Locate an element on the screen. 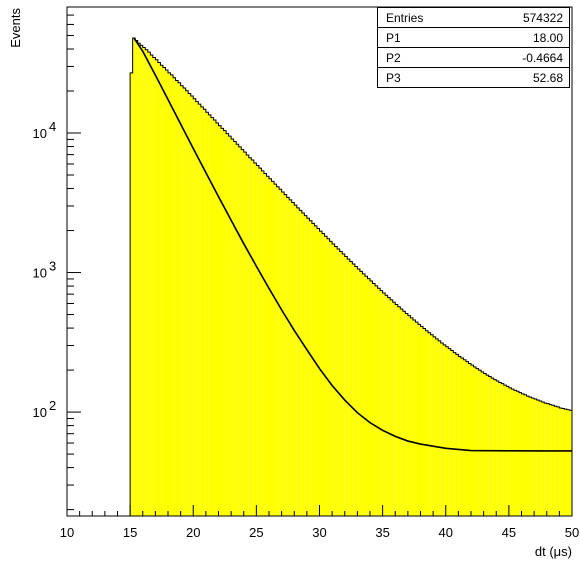  y-tick-exponent: 2 is located at coordinates (52, 405).